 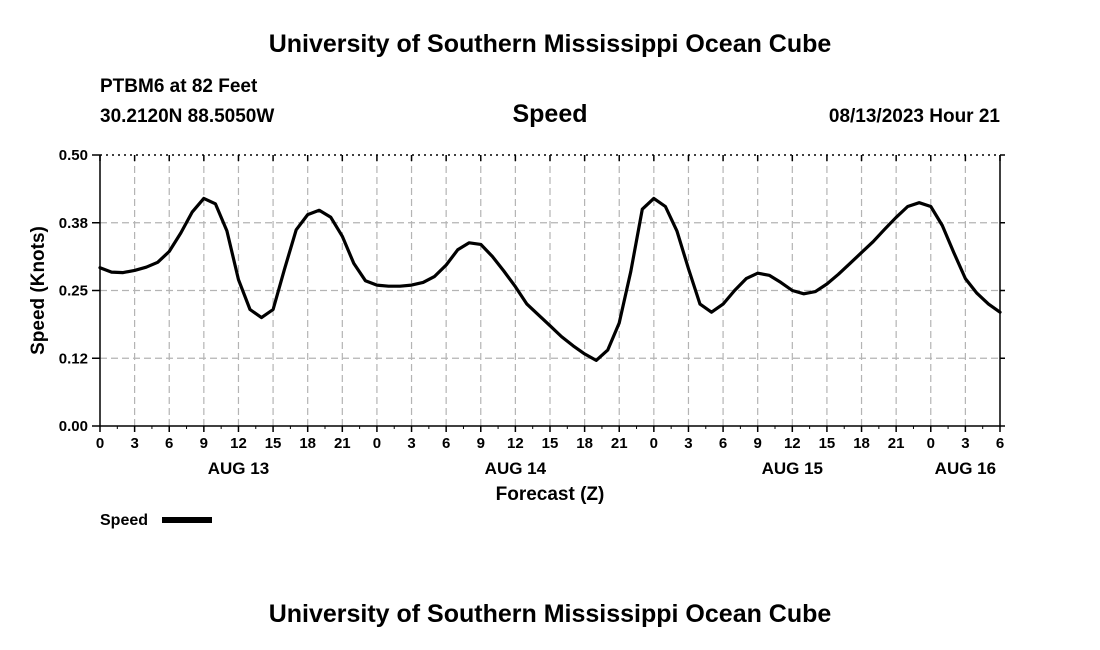 I want to click on y-tick-label: 0.38, so click(x=73, y=223).